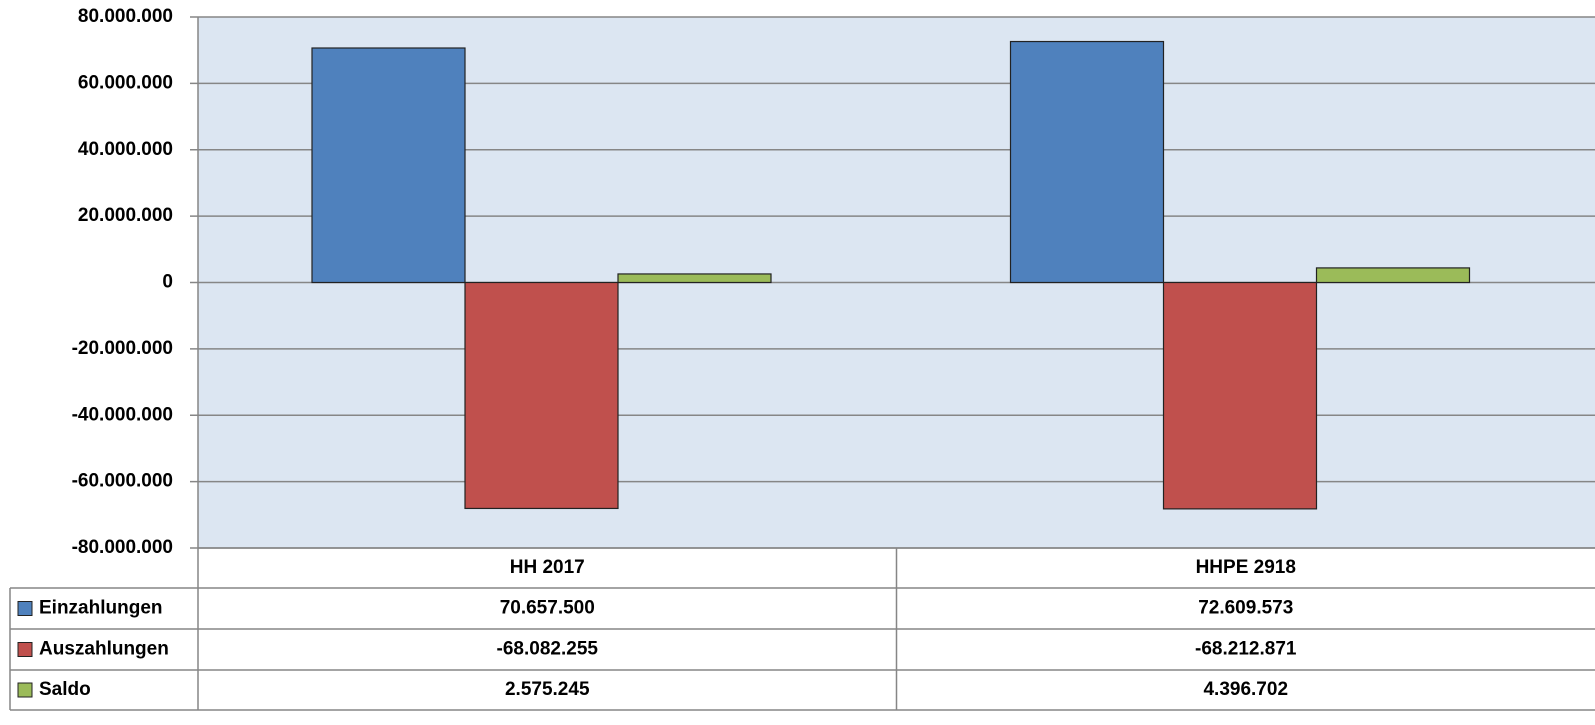 The width and height of the screenshot is (1595, 725). Describe the element at coordinates (1245, 608) in the screenshot. I see `table-value: 72.609.573` at that location.